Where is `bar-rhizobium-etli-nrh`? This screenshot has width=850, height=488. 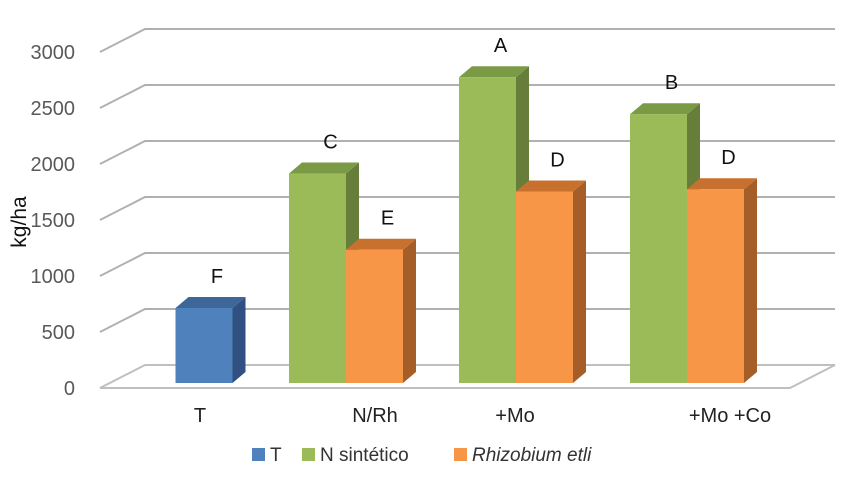 bar-rhizobium-etli-nrh is located at coordinates (381, 310).